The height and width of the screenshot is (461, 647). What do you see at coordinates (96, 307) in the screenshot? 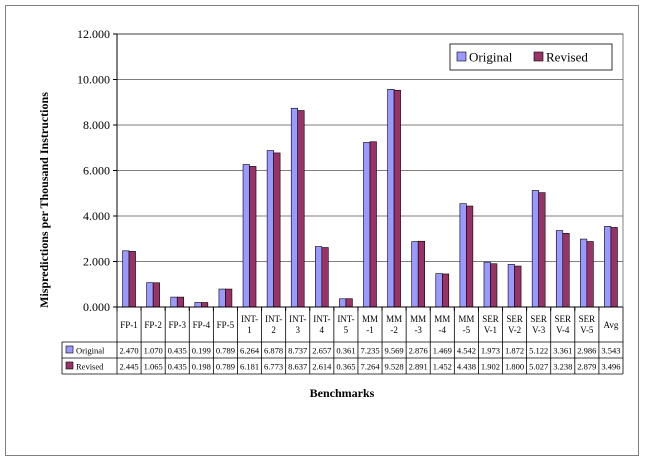
I see `y-tick-label: 0.000` at bounding box center [96, 307].